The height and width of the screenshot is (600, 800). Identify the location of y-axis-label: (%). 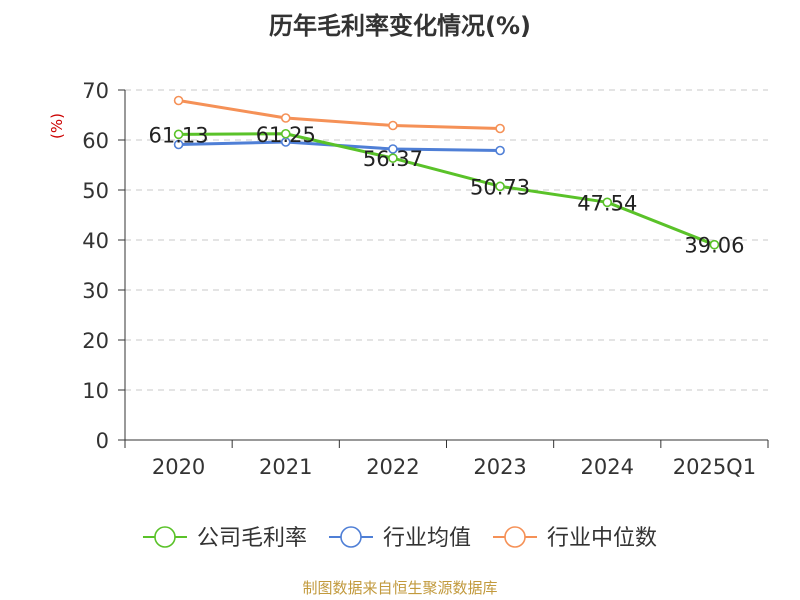
(57, 126).